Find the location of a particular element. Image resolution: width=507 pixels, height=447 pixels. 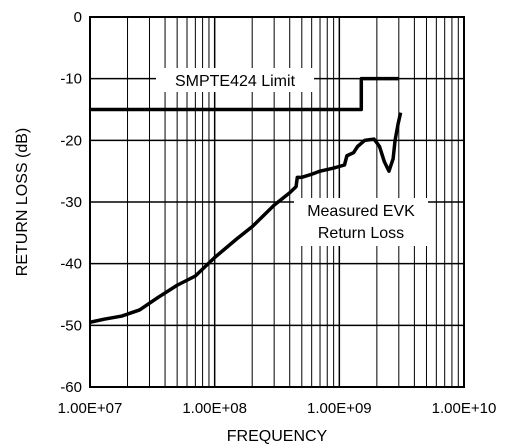

y-tick-label: -30 is located at coordinates (71, 202).